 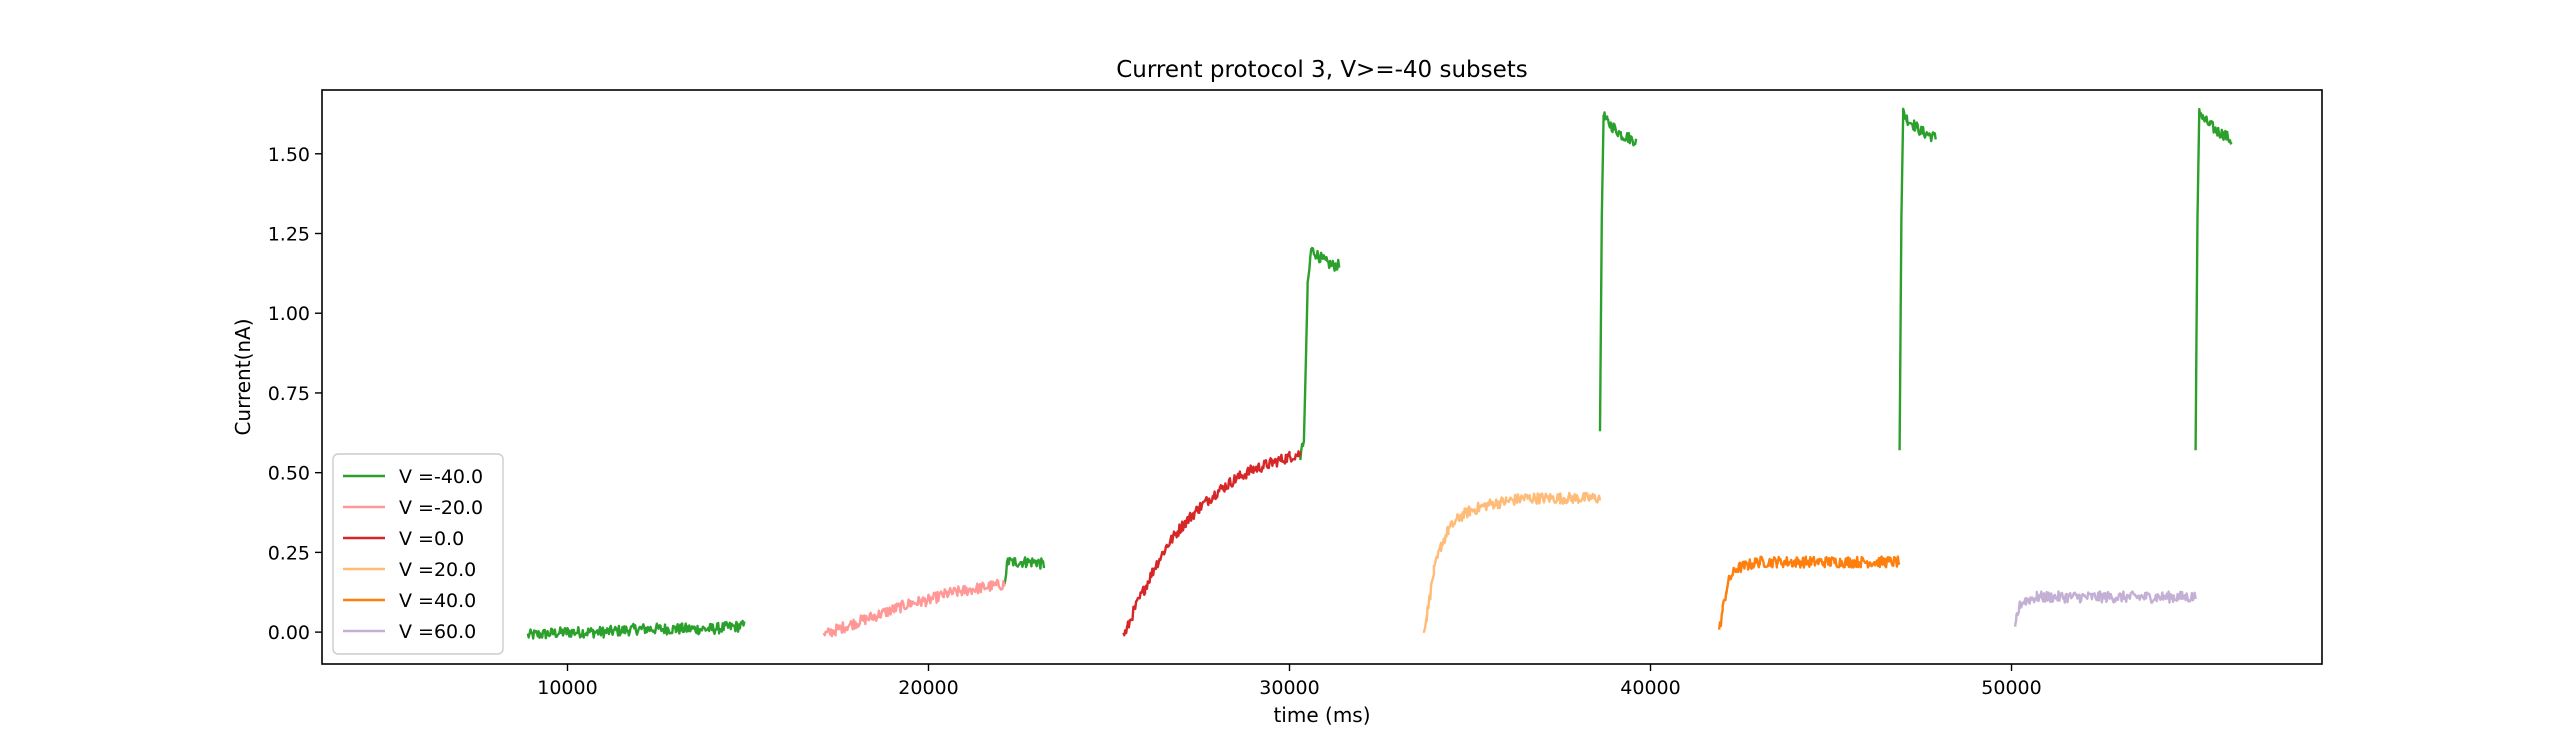 What do you see at coordinates (437, 632) in the screenshot?
I see `legend-label: V =60.0` at bounding box center [437, 632].